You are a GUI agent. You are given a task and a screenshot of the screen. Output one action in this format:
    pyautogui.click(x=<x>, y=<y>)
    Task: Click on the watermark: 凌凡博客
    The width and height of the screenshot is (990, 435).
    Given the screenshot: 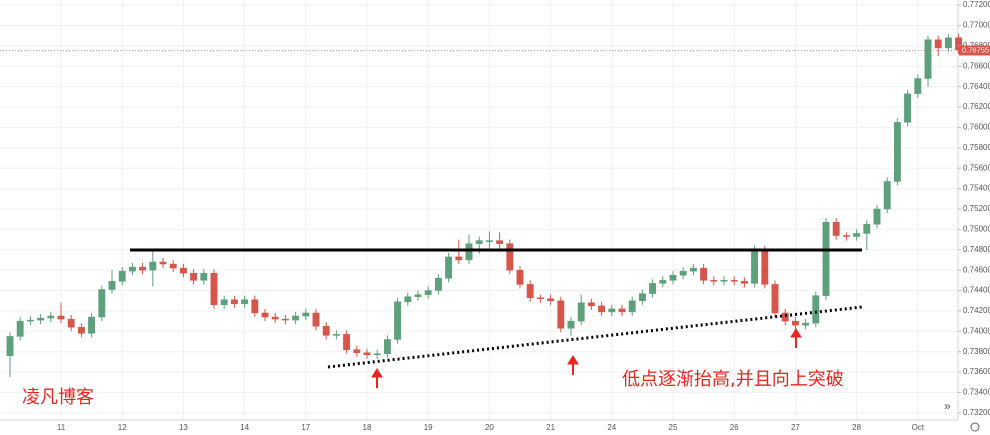 What is the action you would take?
    pyautogui.click(x=58, y=397)
    